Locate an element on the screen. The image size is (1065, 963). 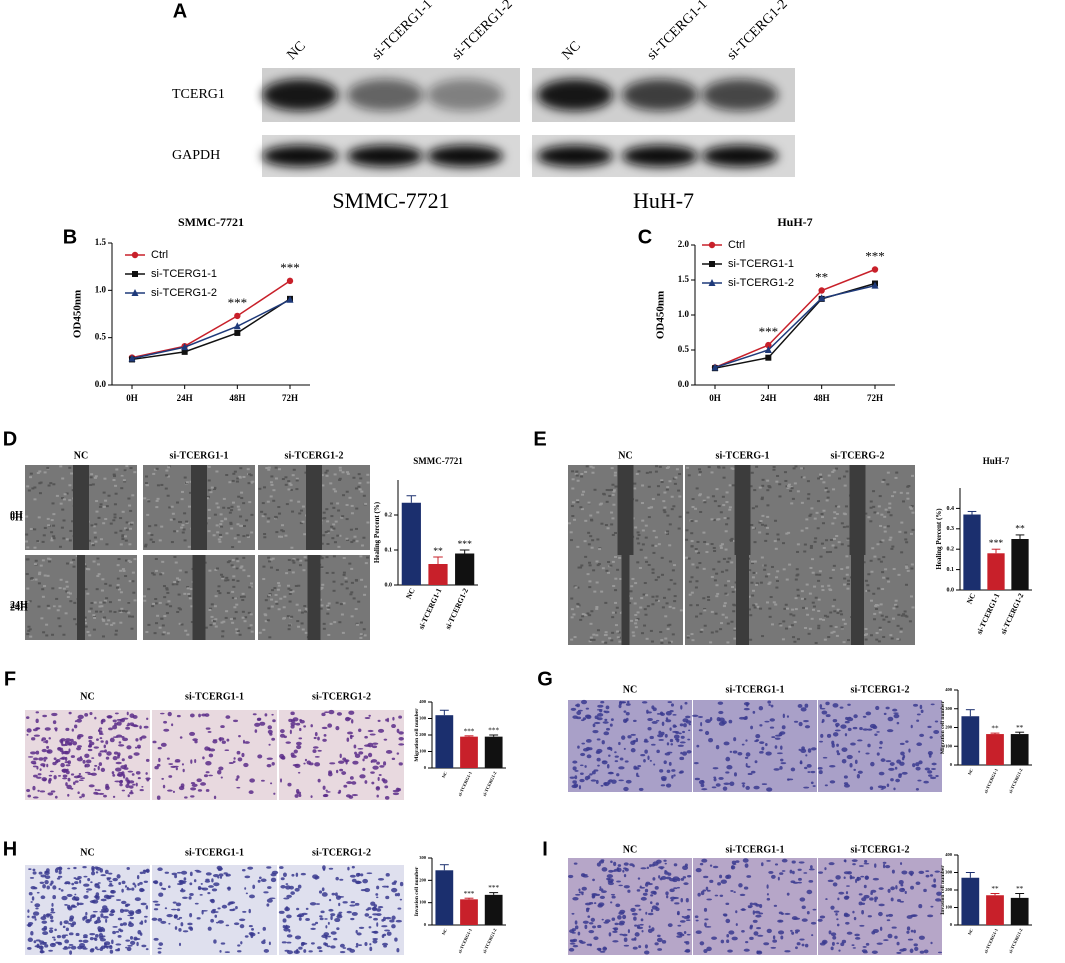
significance-label: *** is located at coordinates (769, 331).